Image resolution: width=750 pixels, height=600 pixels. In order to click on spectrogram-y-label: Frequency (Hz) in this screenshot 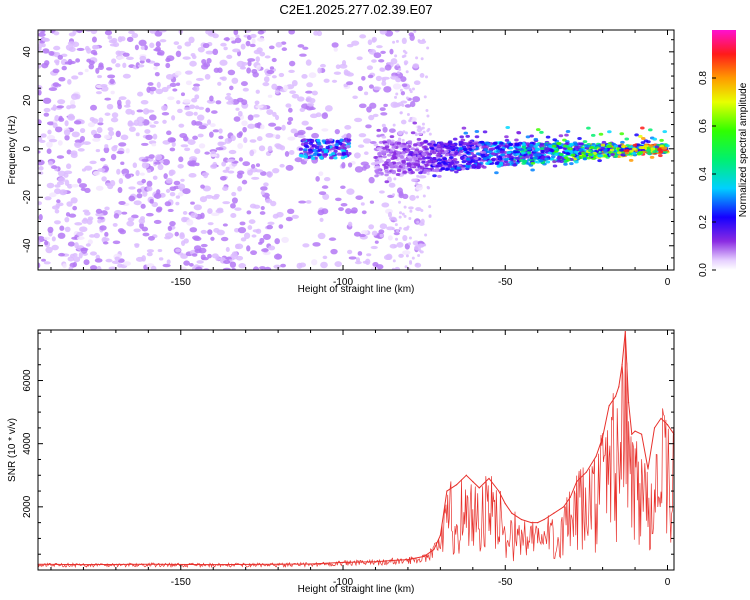, I will do `click(12, 150)`.